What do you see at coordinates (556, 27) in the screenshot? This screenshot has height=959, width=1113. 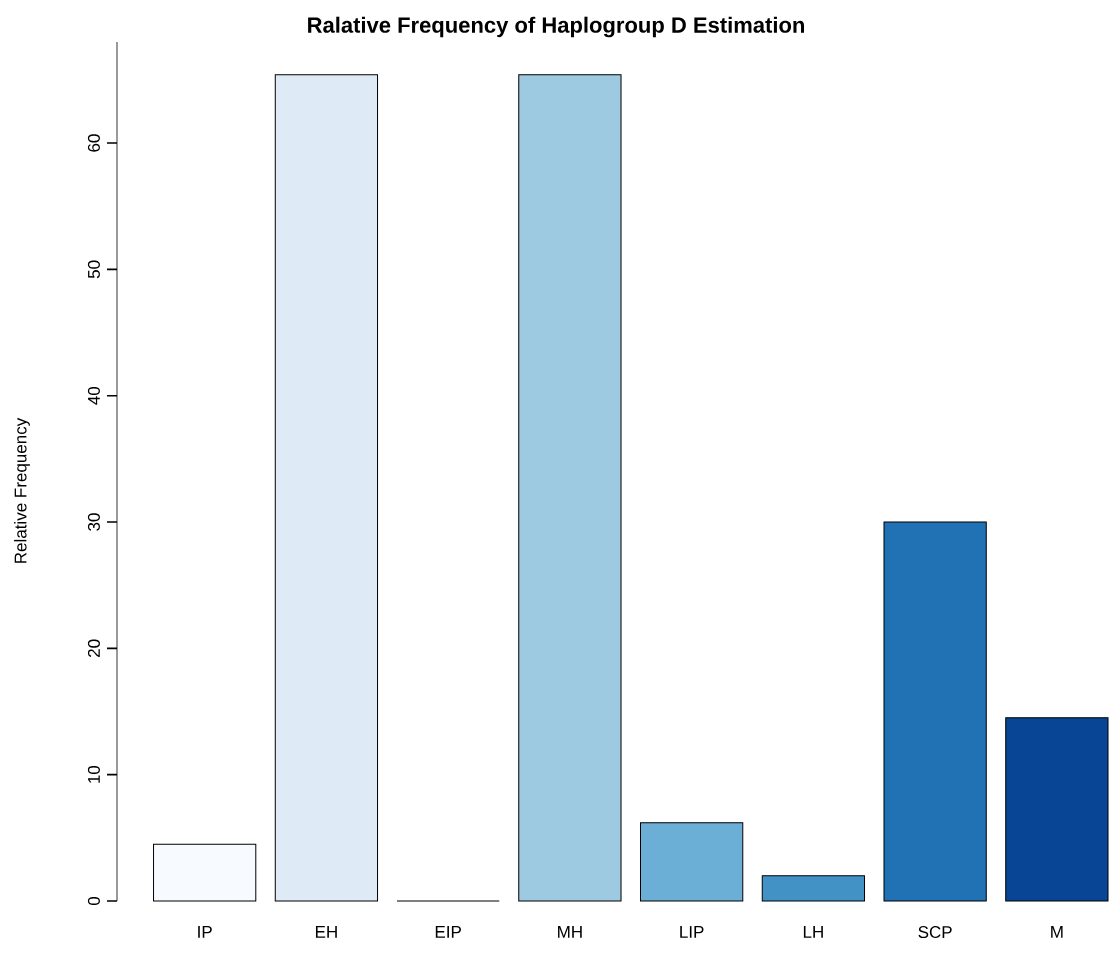 I see `chart-title: Ralative Frequency of Haplogroup D Estimation` at bounding box center [556, 27].